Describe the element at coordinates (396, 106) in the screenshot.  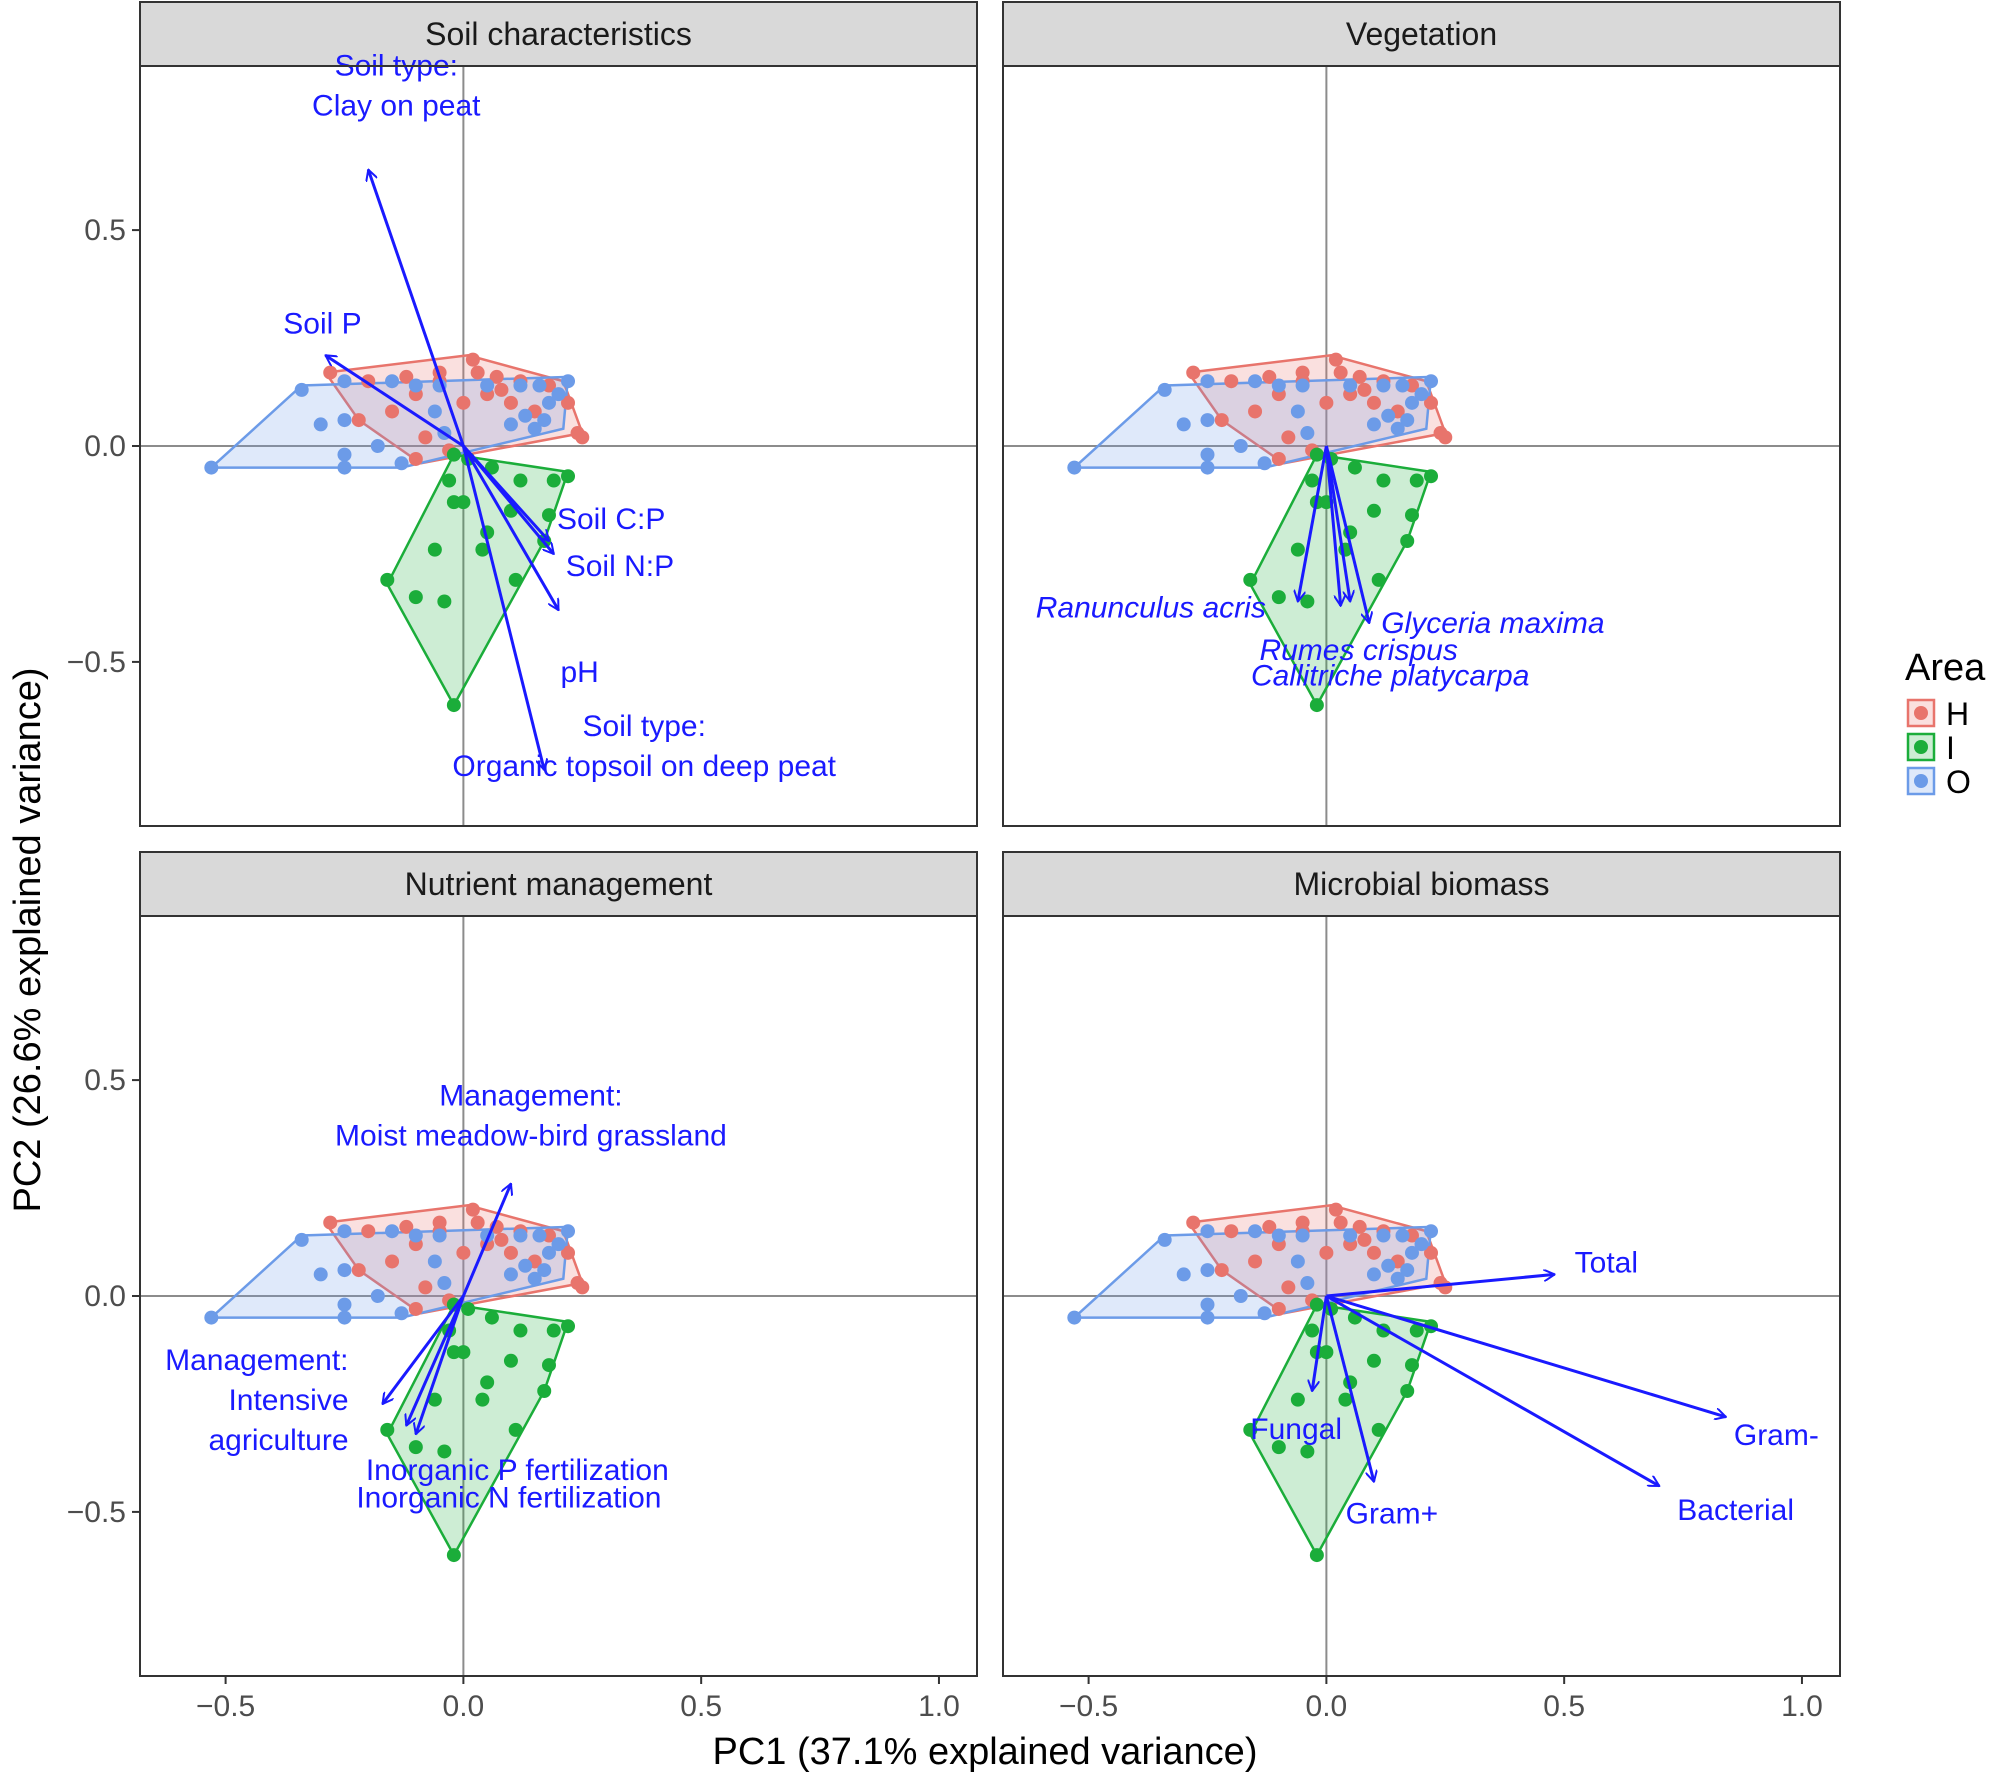
I see `arrow-label: Clay on peat` at that location.